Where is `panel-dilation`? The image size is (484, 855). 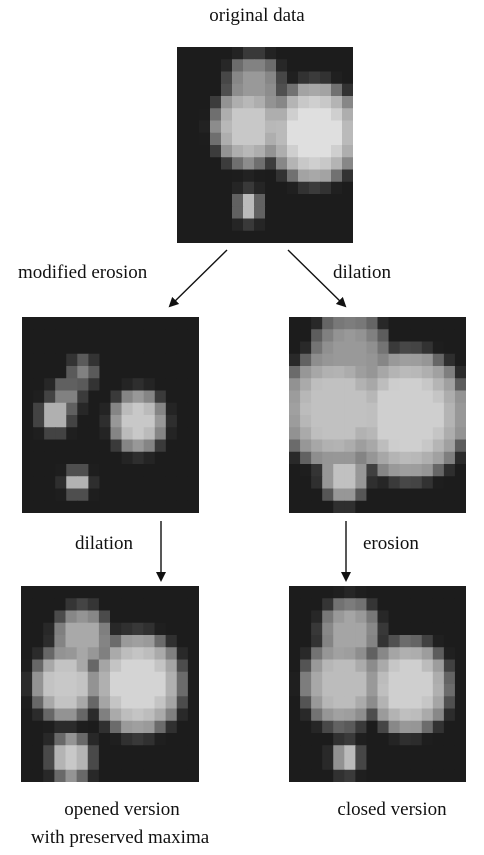 panel-dilation is located at coordinates (377, 415).